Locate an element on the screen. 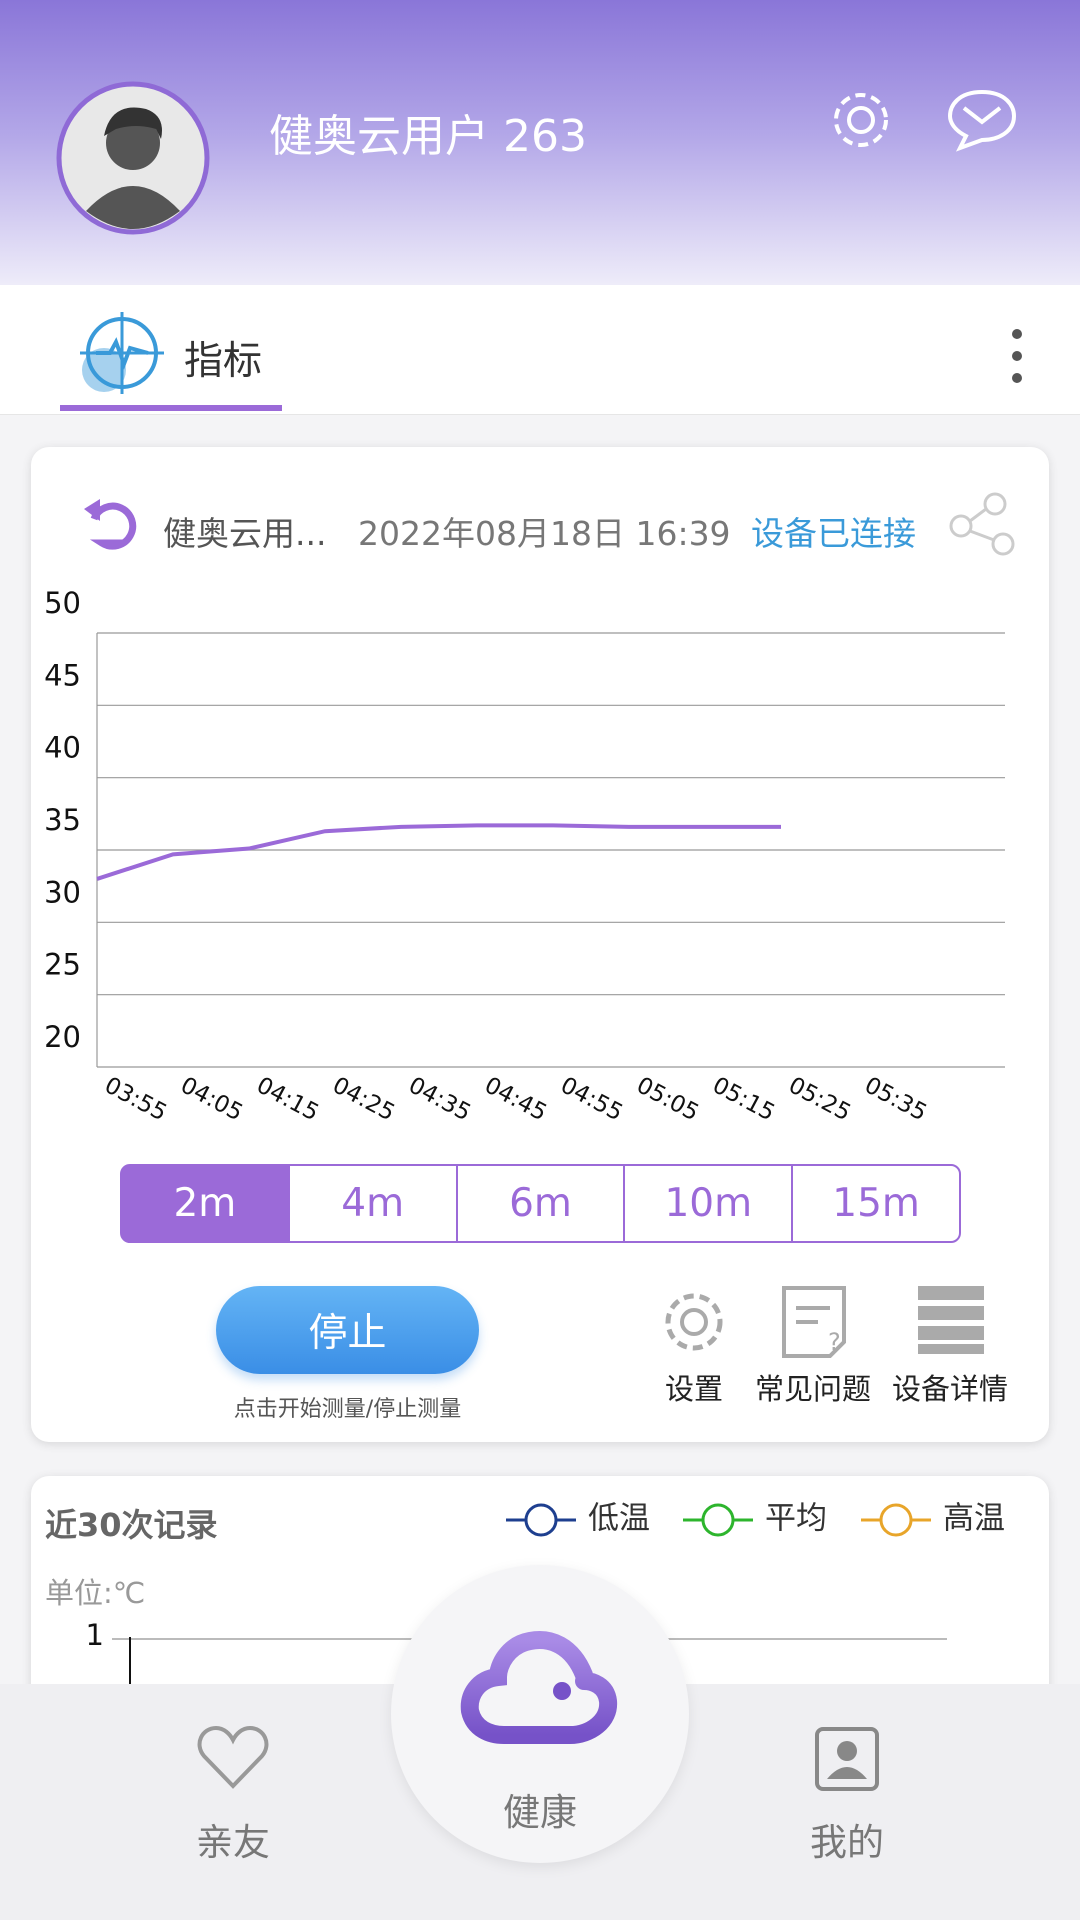 This screenshot has width=1080, height=1920. stop-hint: 点击开始测量/停止测量 is located at coordinates (347, 1409).